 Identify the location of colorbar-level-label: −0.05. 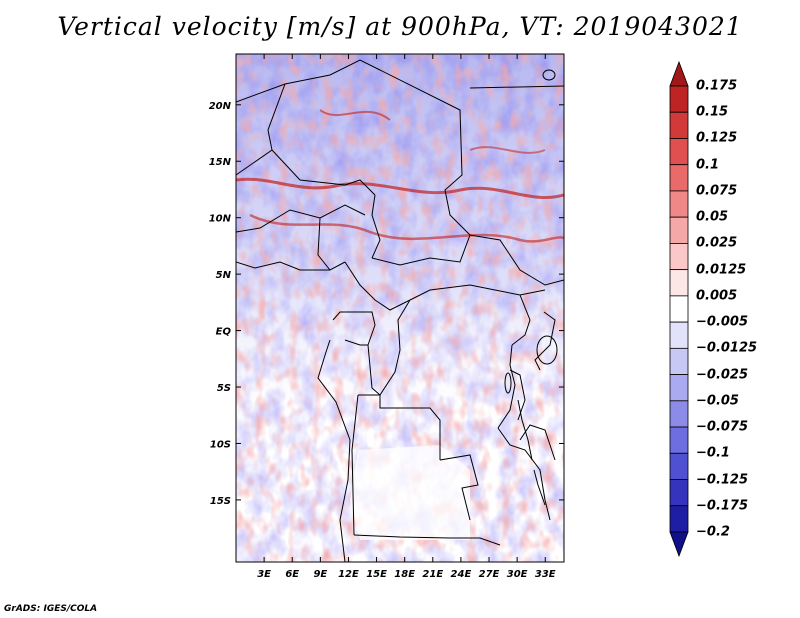
(717, 401).